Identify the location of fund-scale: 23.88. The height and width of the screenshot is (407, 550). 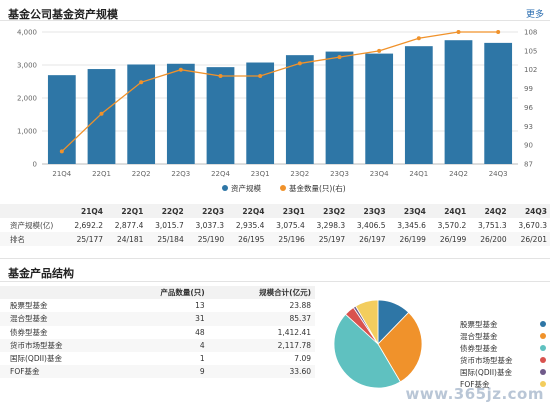
(300, 306).